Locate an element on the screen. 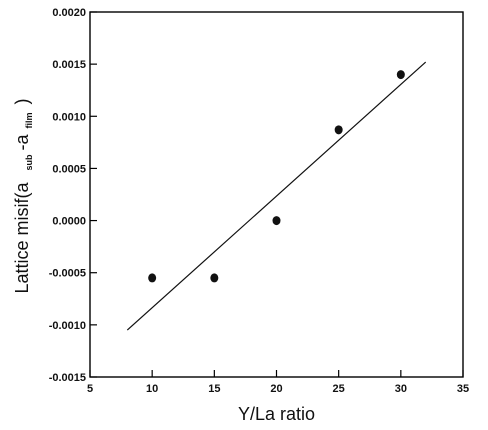 The image size is (488, 430). y-tick-label: 0.0000 is located at coordinates (69, 222).